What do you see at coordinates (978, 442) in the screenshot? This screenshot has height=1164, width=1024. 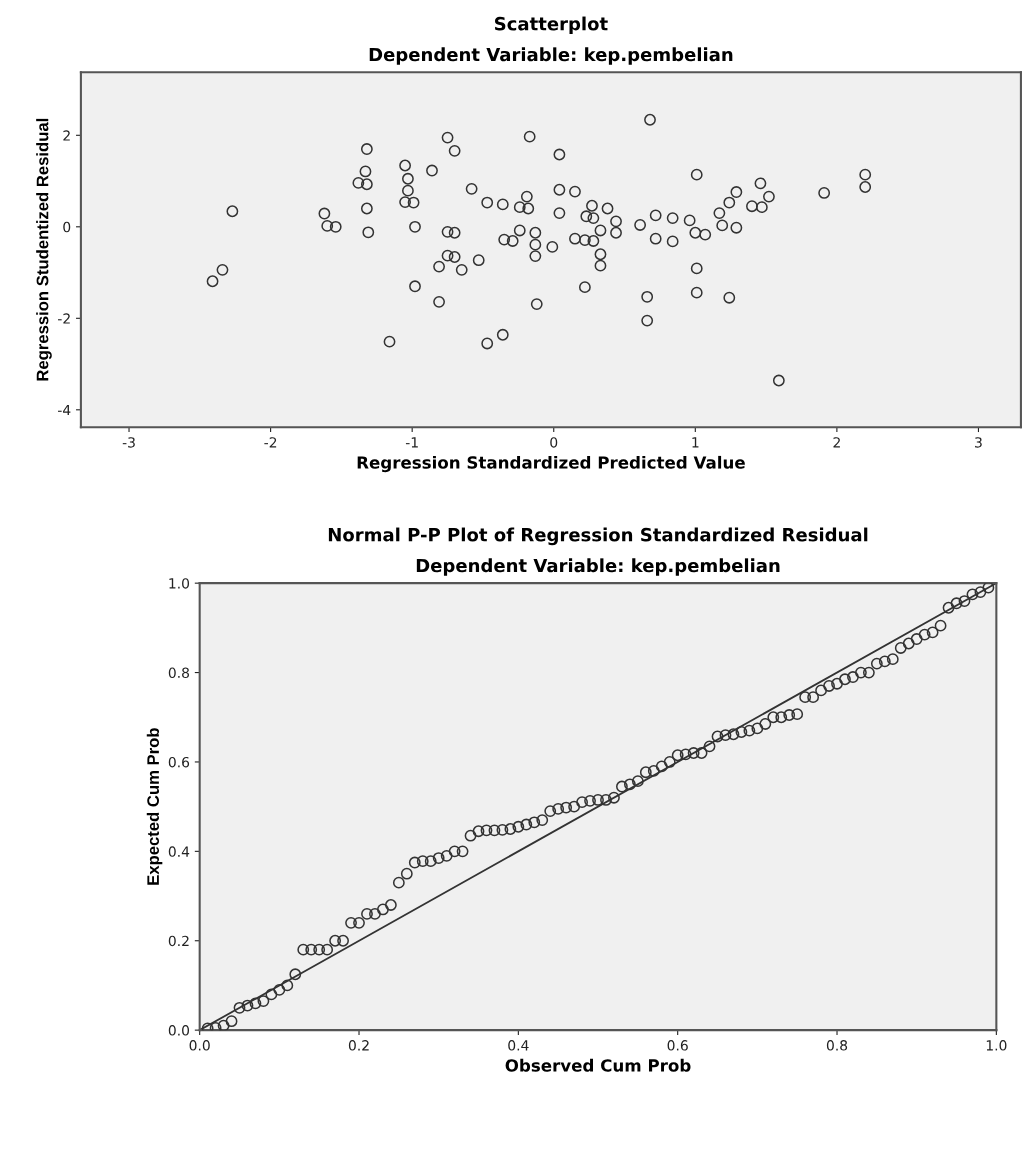 I see `x-tick-label: 3` at bounding box center [978, 442].